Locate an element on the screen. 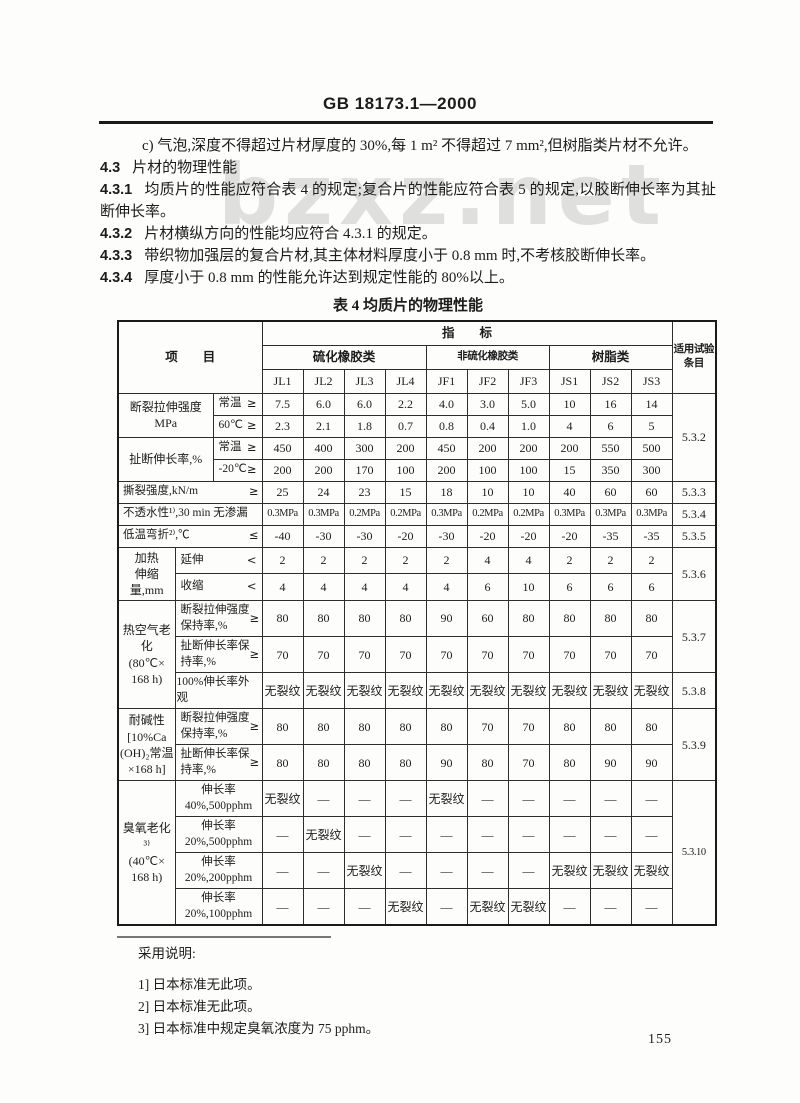  grade-header: JF2 is located at coordinates (487, 381).